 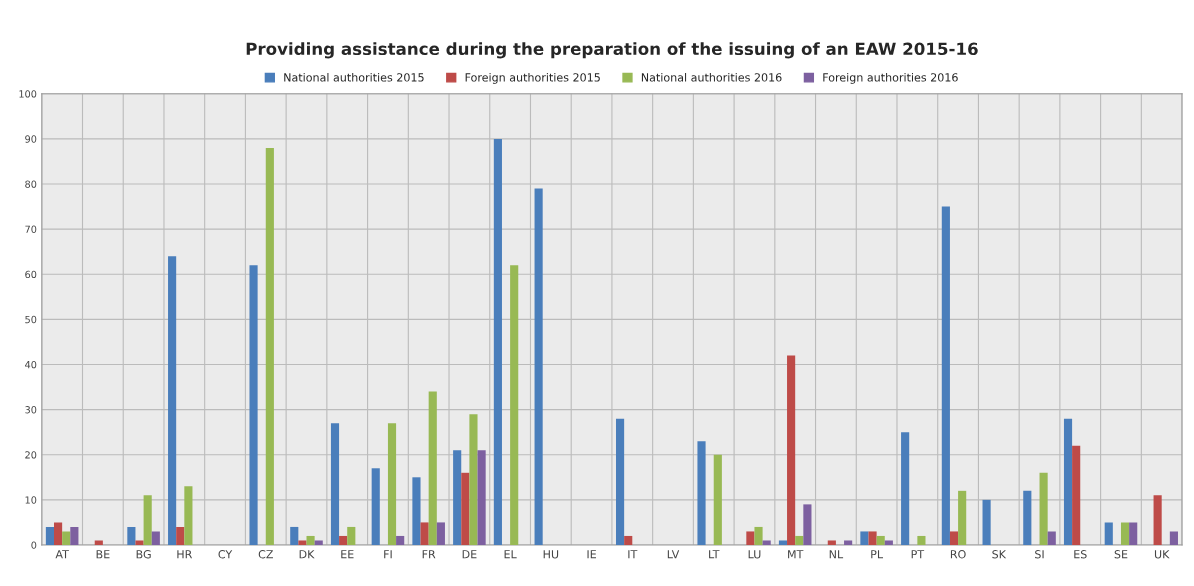 What do you see at coordinates (62, 554) in the screenshot?
I see `x-tick-label: AT` at bounding box center [62, 554].